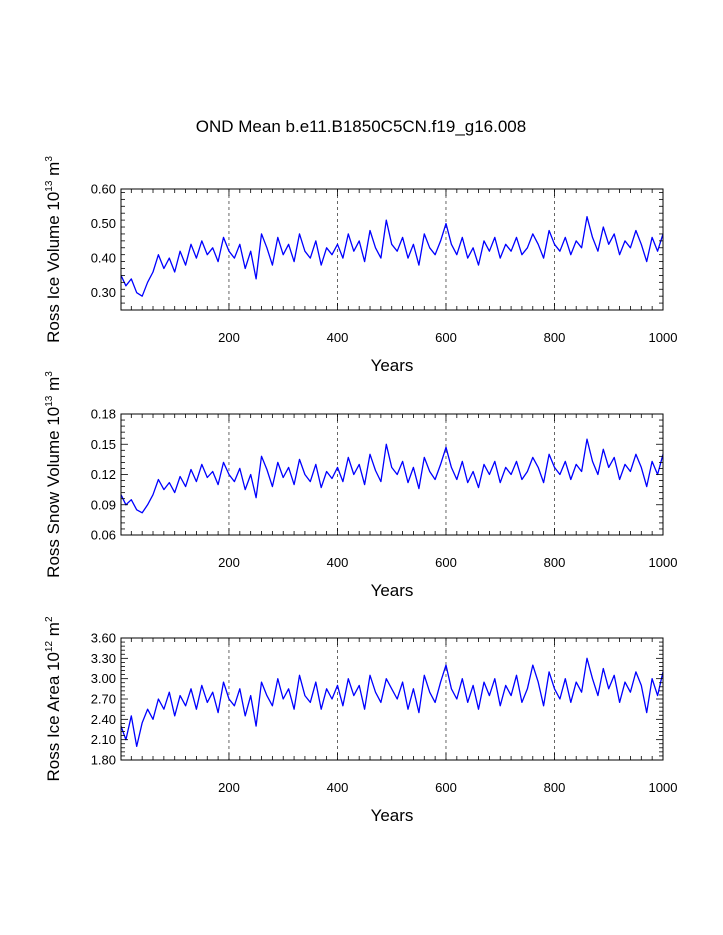 The image size is (723, 935). What do you see at coordinates (392, 365) in the screenshot?
I see `x-axis-label-ice-volume: Years` at bounding box center [392, 365].